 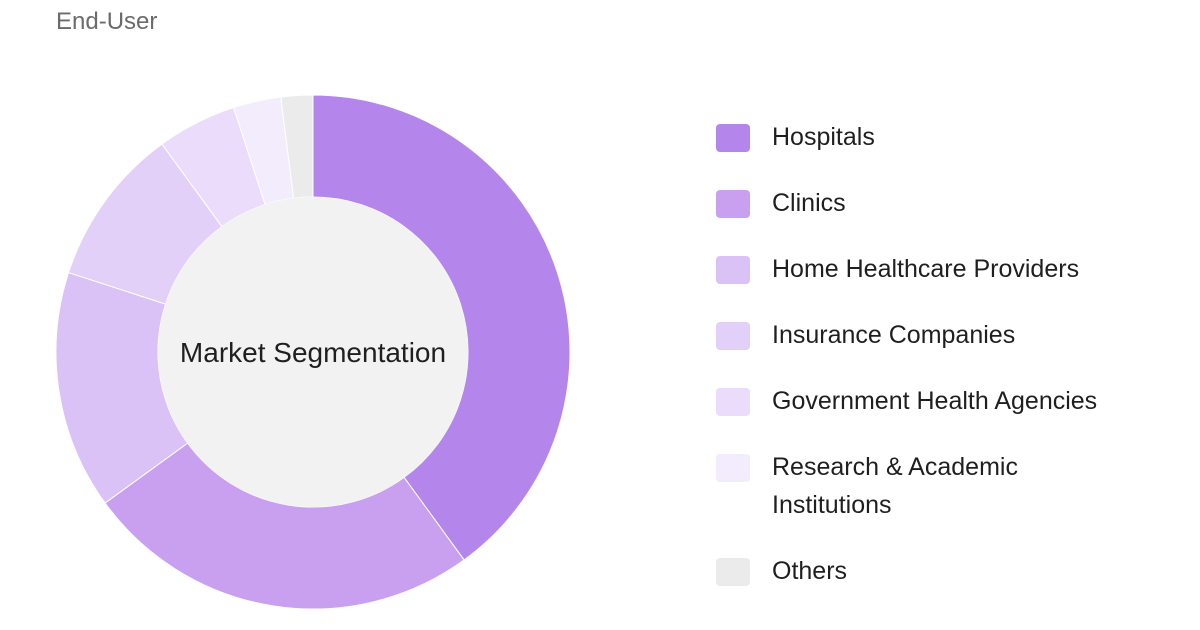 I want to click on legend-item: Insurance Companies, so click(x=924, y=335).